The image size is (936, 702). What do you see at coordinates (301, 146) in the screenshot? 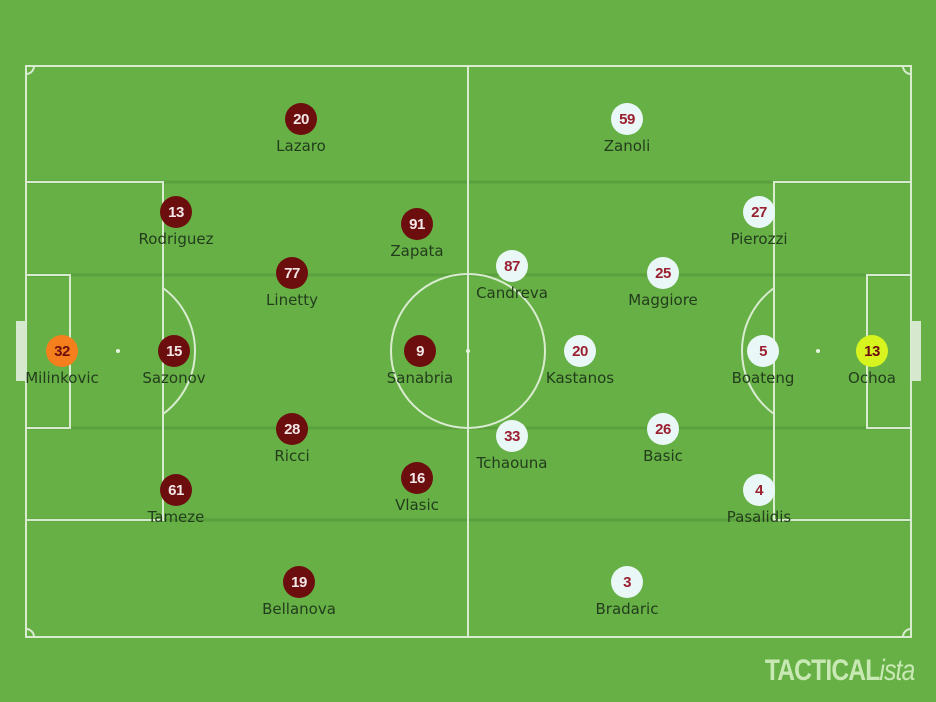
I see `player-name: Lazaro` at bounding box center [301, 146].